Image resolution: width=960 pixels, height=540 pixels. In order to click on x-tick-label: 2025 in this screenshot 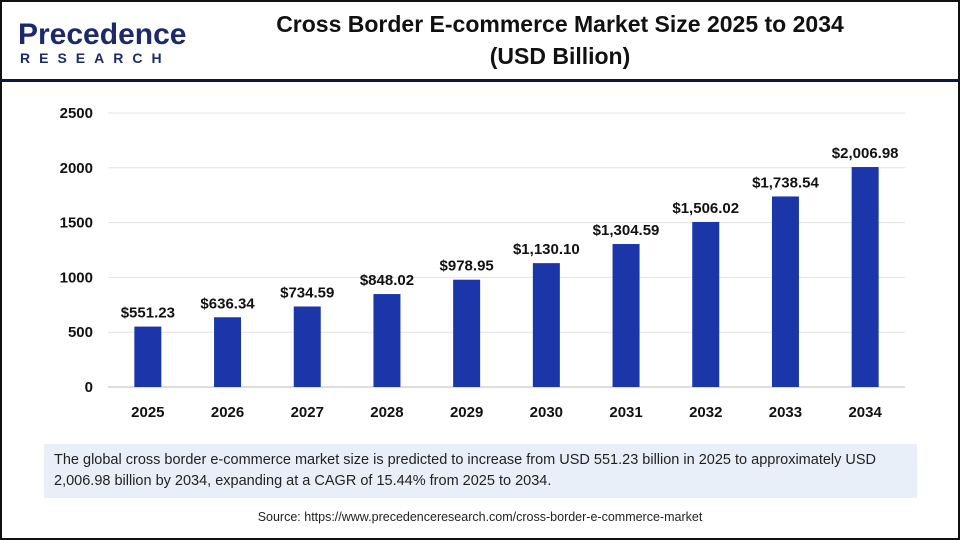, I will do `click(147, 412)`.